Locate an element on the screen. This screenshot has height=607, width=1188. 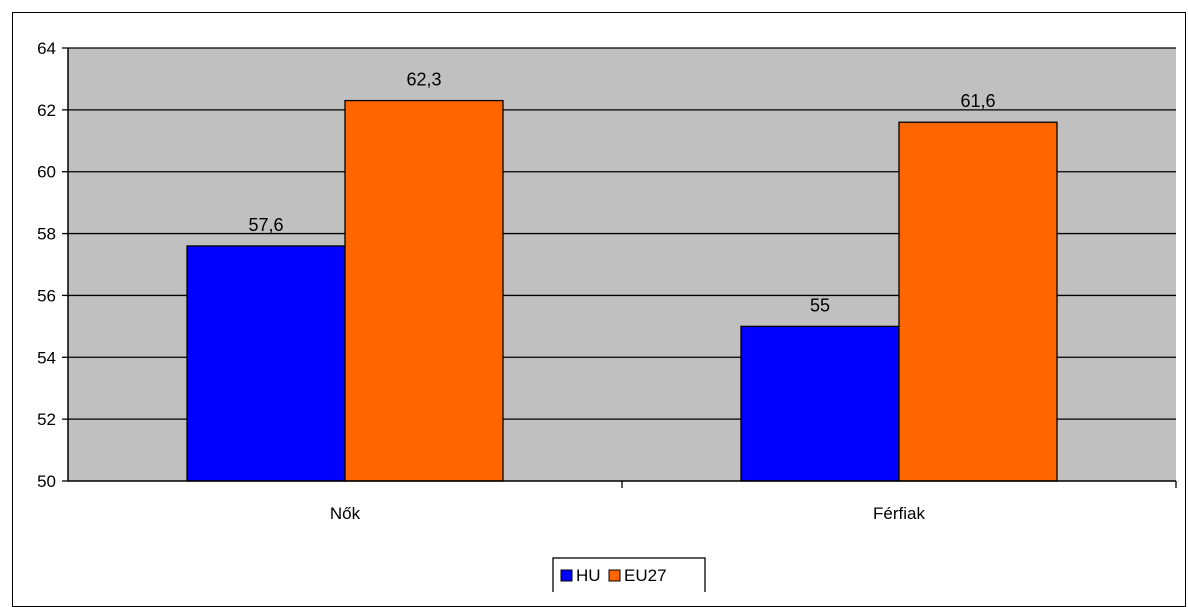
legend-label: EU27 is located at coordinates (645, 575).